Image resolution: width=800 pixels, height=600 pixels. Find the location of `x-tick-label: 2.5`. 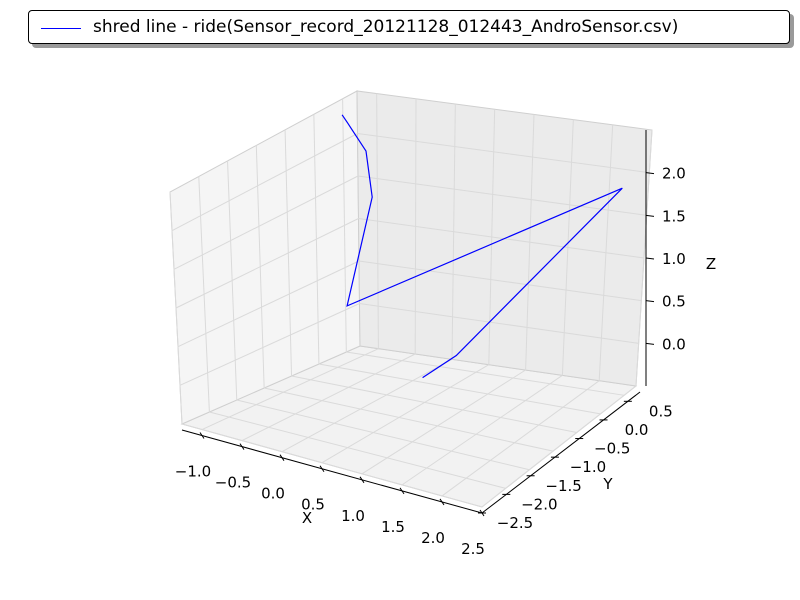

x-tick-label: 2.5 is located at coordinates (473, 549).